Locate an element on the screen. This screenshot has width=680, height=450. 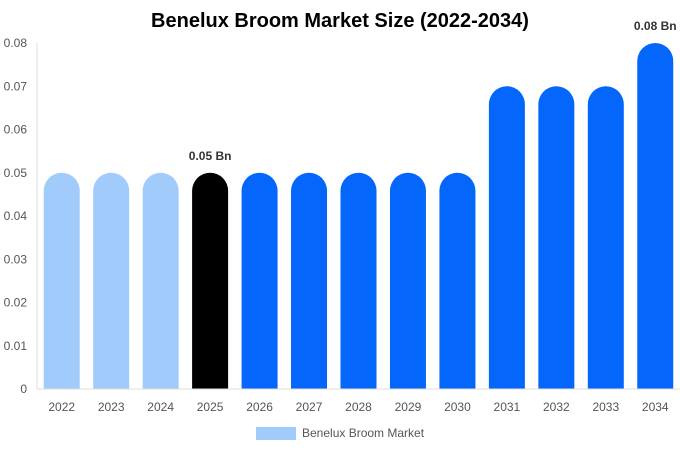
bar-2029 is located at coordinates (407, 280).